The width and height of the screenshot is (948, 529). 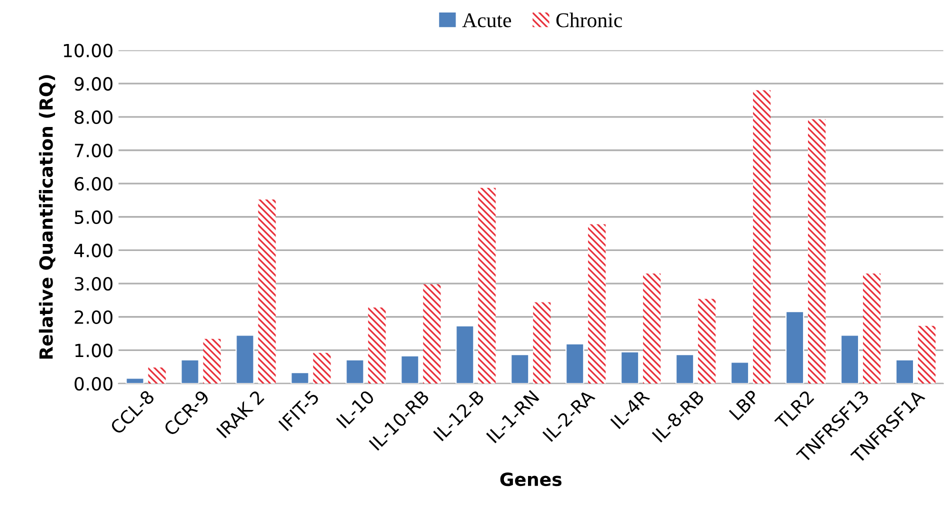 I want to click on legend-label: Chronic, so click(x=589, y=20).